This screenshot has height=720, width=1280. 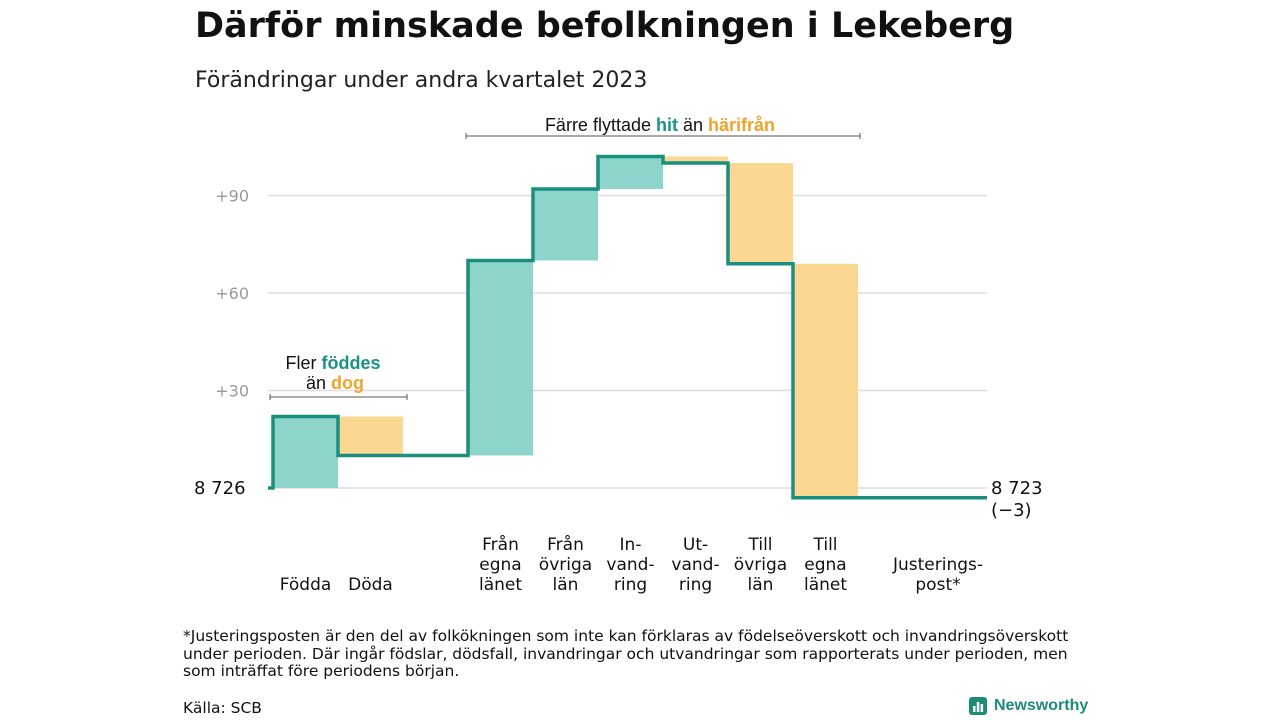 I want to click on y-tick-label: +60, so click(x=232, y=293).